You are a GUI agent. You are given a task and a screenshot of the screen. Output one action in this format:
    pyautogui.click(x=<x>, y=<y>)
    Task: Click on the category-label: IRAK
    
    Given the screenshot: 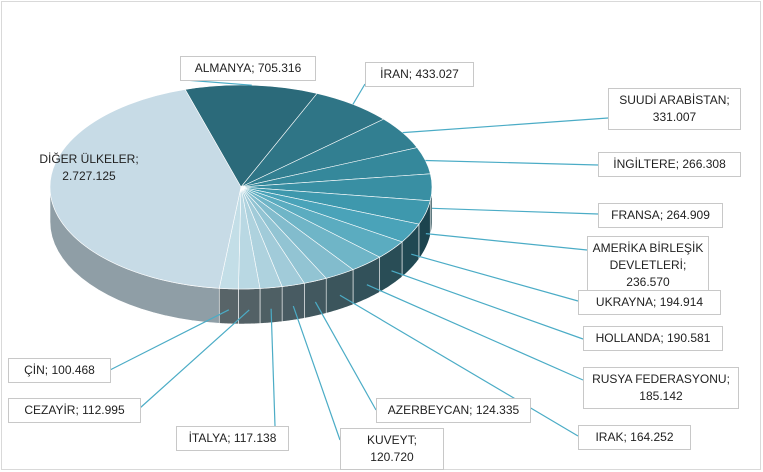 What is the action you would take?
    pyautogui.click(x=609, y=437)
    